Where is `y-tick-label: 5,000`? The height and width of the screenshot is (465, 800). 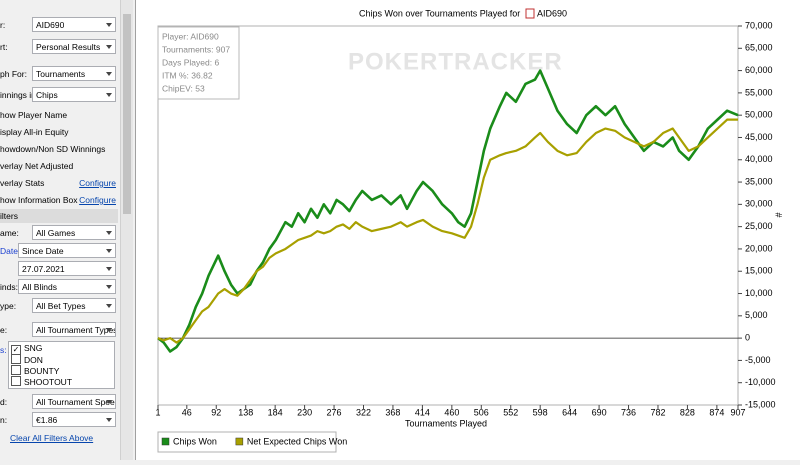 y-tick-label: 5,000 is located at coordinates (756, 315).